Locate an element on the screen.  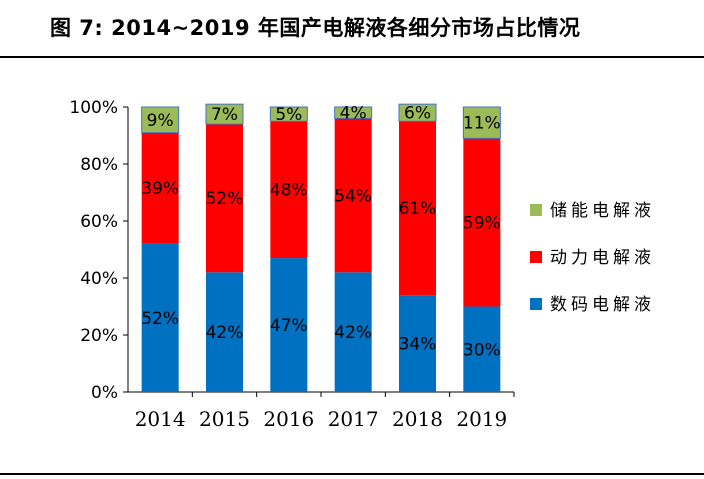
title-bar: 图 7: 2014~2019 年国产电解液各细分市场占比情况 is located at coordinates (352, 29).